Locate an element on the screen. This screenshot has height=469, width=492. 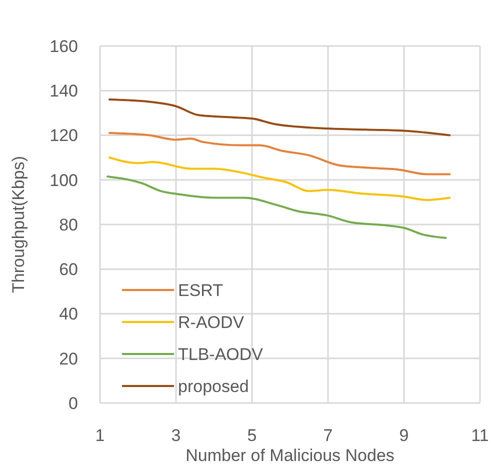
y-tick-label: 140 is located at coordinates (64, 91).